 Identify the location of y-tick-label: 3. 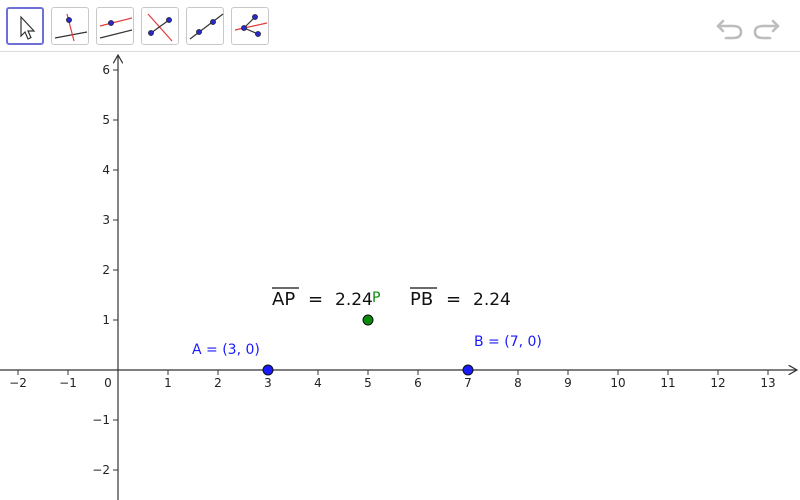
(106, 220).